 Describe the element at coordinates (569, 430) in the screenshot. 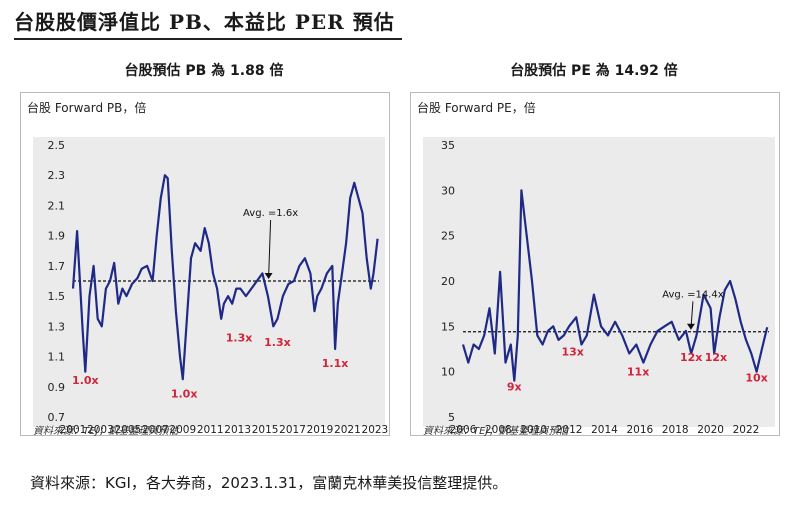

I see `pe-xtick-label: 2012` at that location.